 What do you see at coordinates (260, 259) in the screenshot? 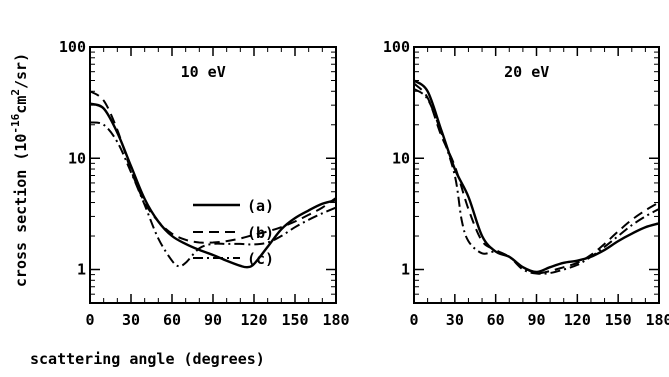
I see `legend-label-c: (c)` at bounding box center [260, 259].